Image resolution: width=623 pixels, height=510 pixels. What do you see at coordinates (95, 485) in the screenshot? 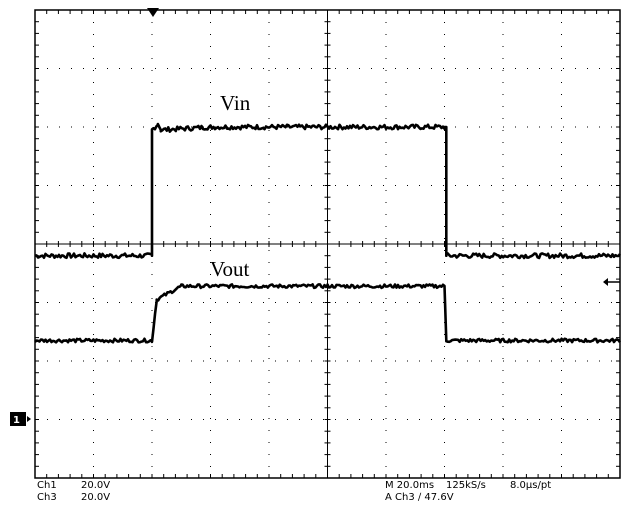
I see `ch1-scale: 20.0V` at bounding box center [95, 485].